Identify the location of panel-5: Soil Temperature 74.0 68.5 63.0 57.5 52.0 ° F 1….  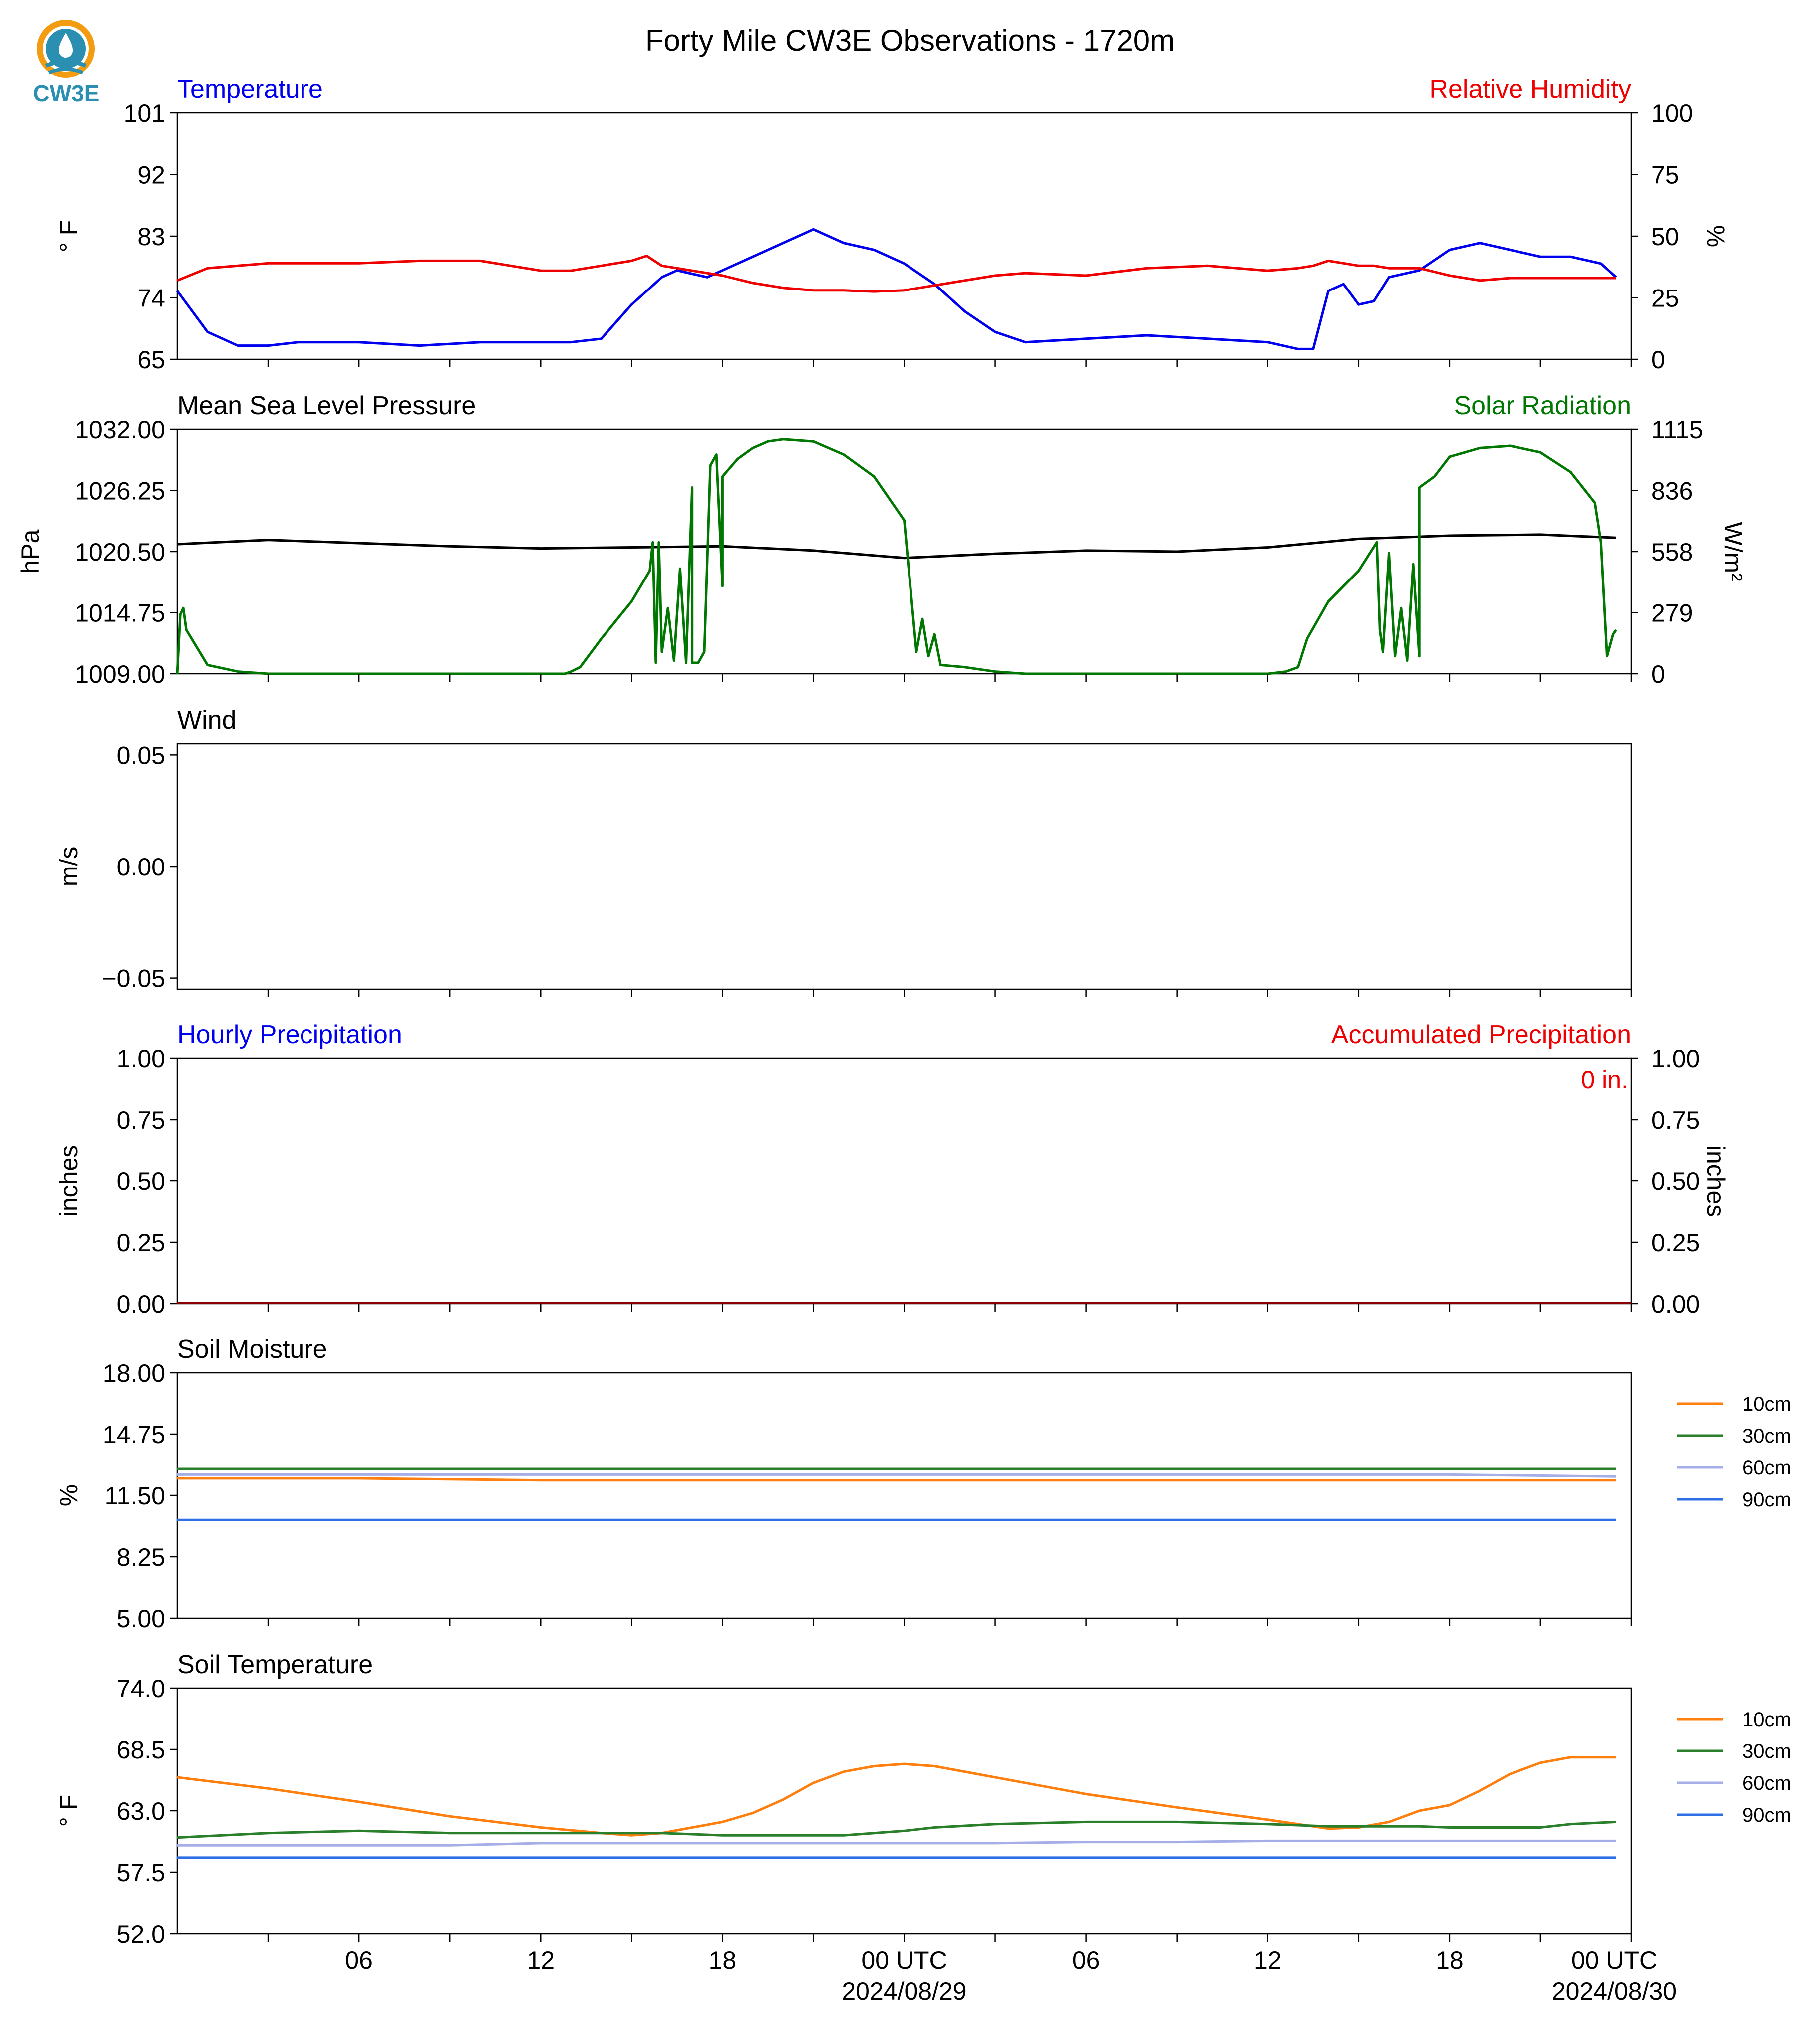
(923, 1799).